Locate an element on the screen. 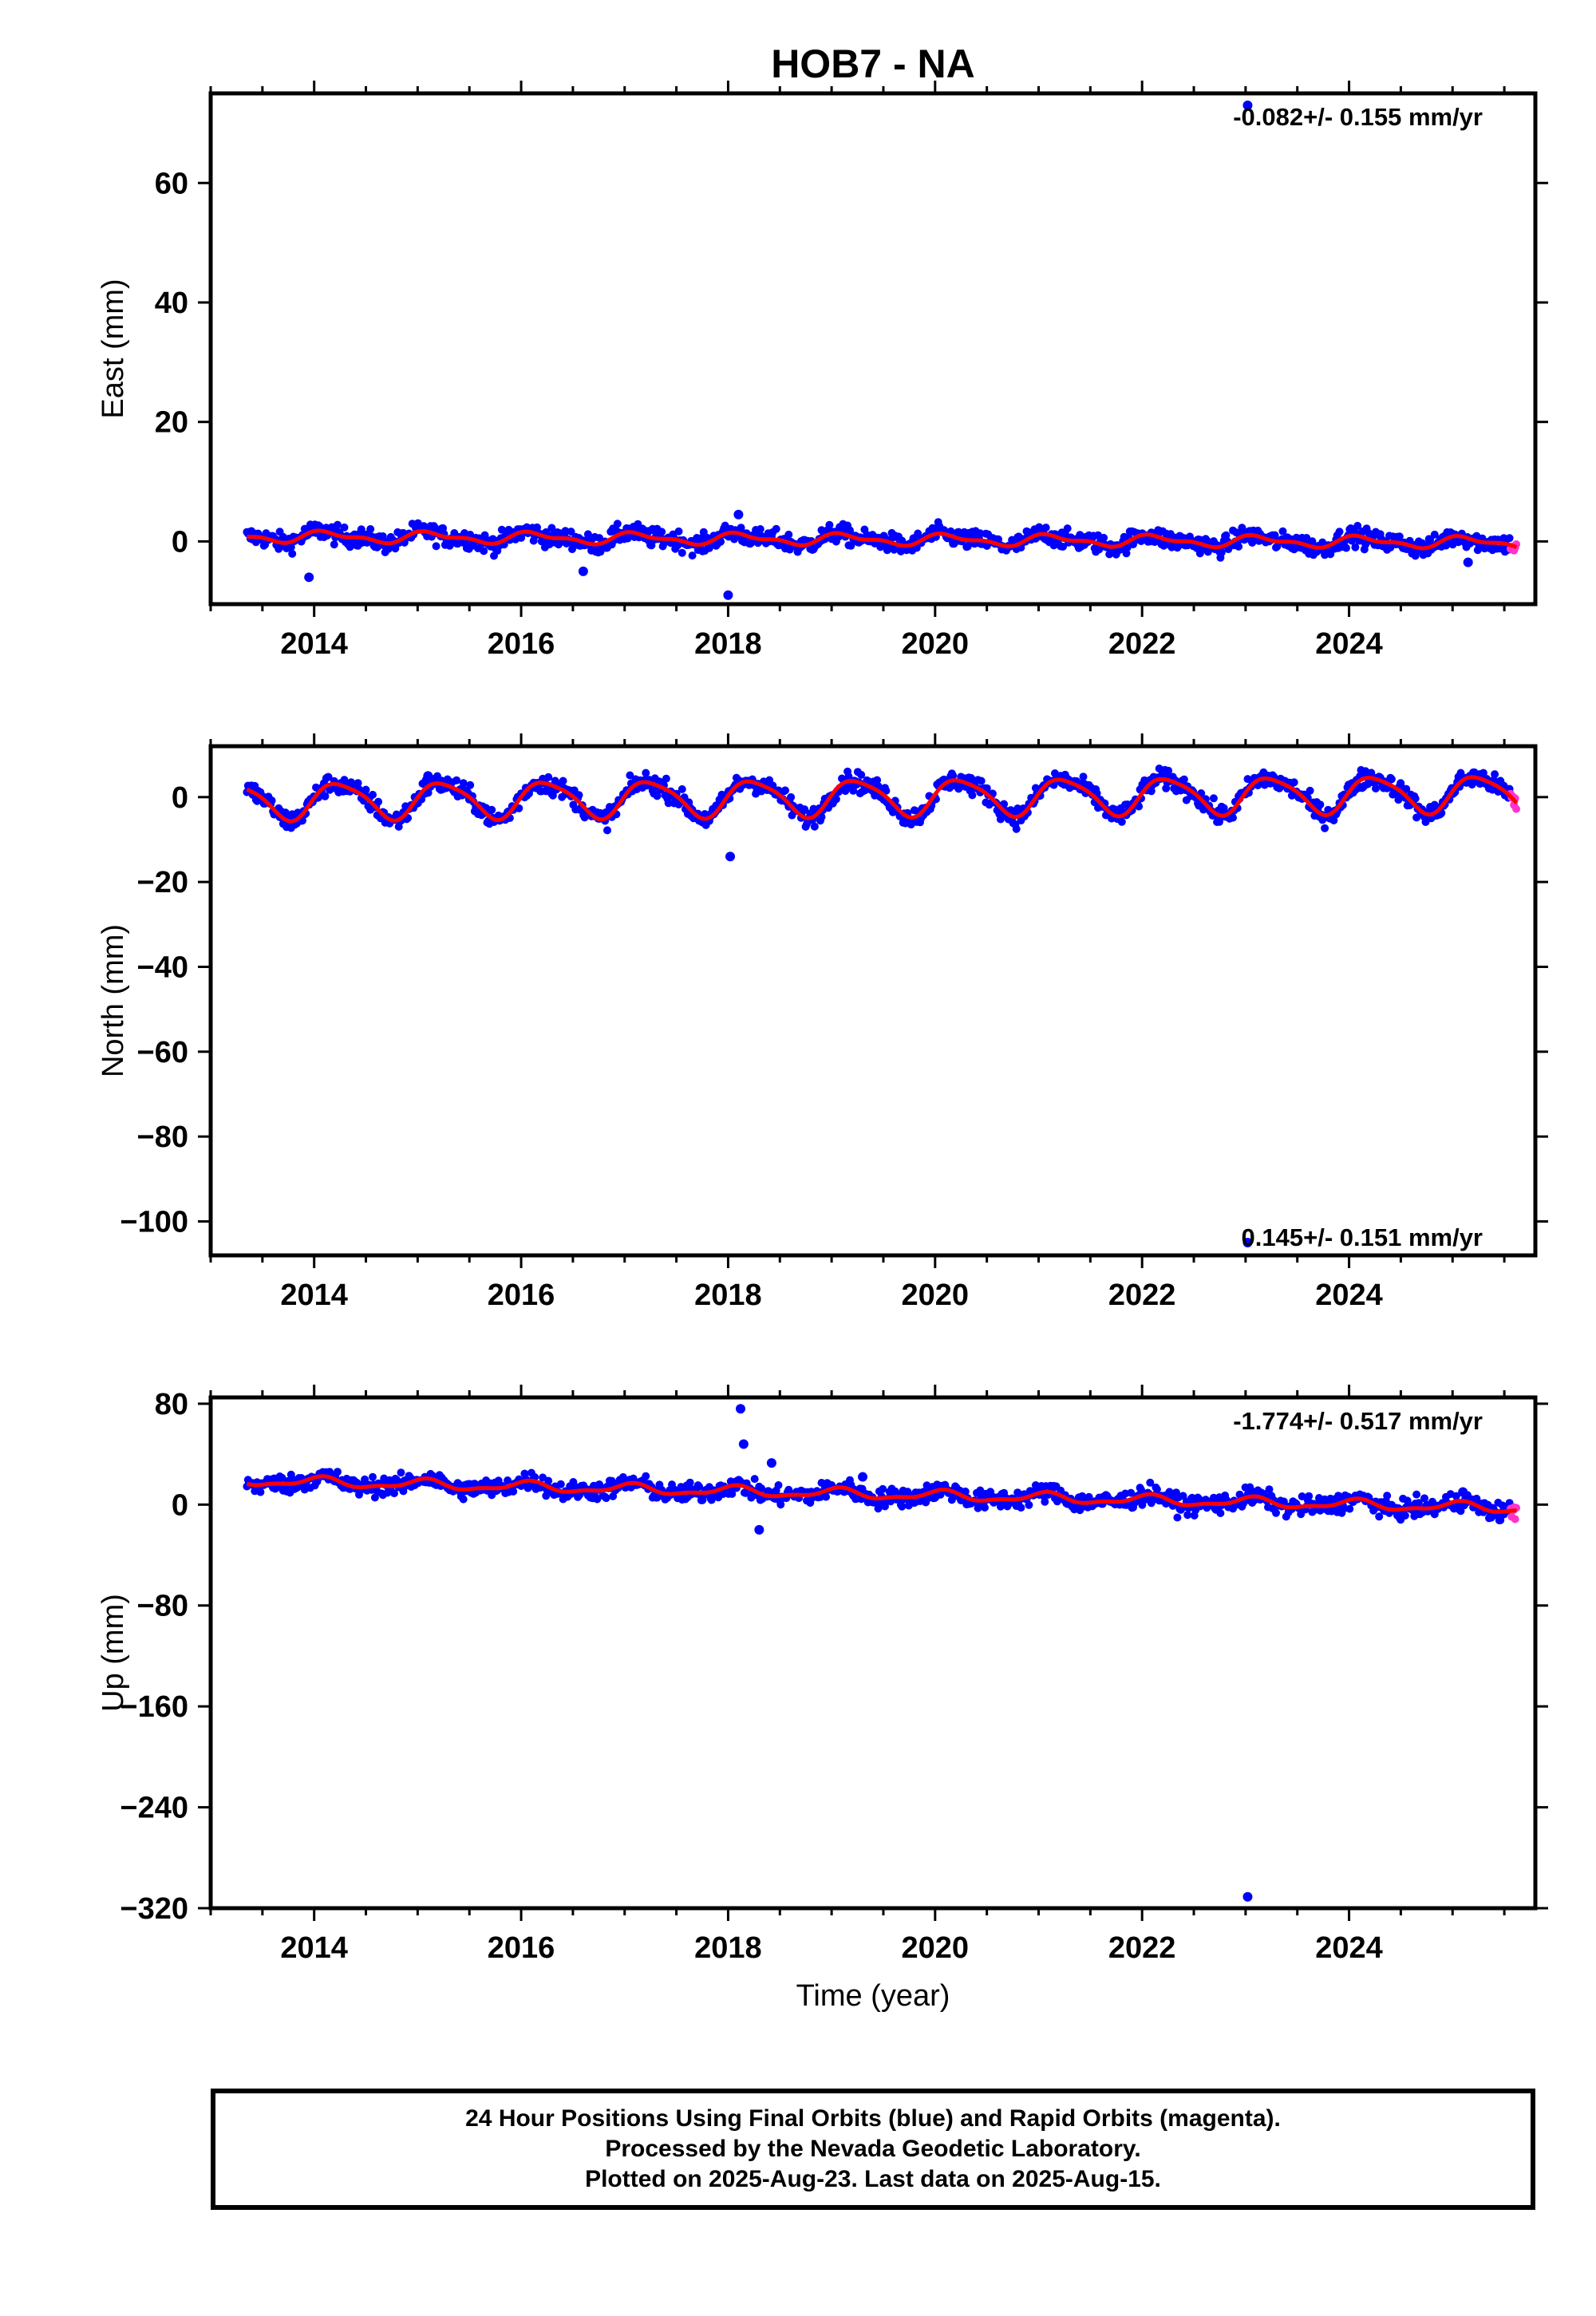 This screenshot has height=2316, width=1596. x-tick-label: 2018 is located at coordinates (728, 1295).